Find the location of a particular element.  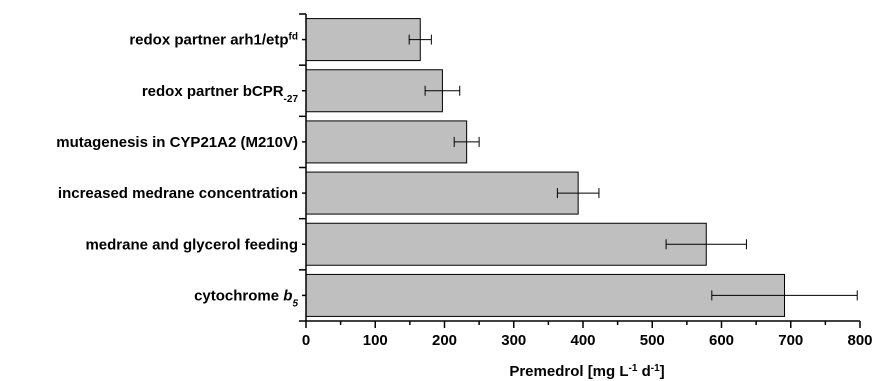

category-label-5: cytochrome b5 is located at coordinates (246, 298).